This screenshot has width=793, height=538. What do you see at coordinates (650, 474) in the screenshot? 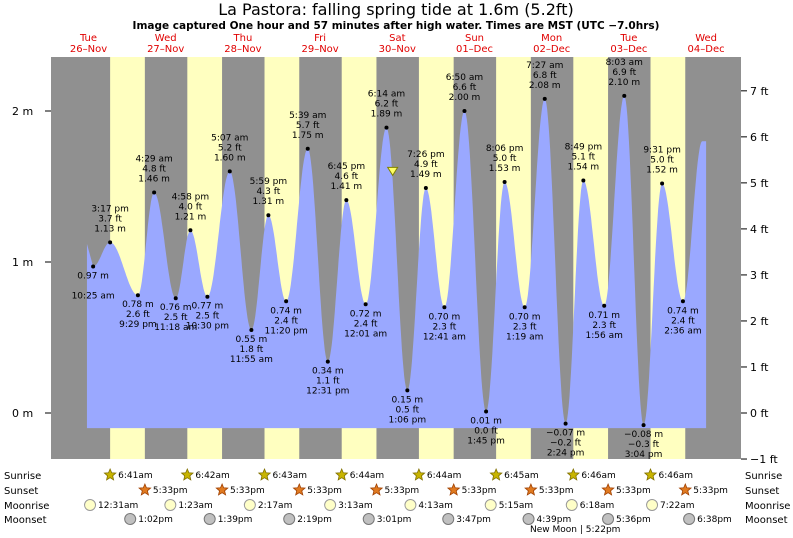
I see `sunrise-icon` at bounding box center [650, 474].